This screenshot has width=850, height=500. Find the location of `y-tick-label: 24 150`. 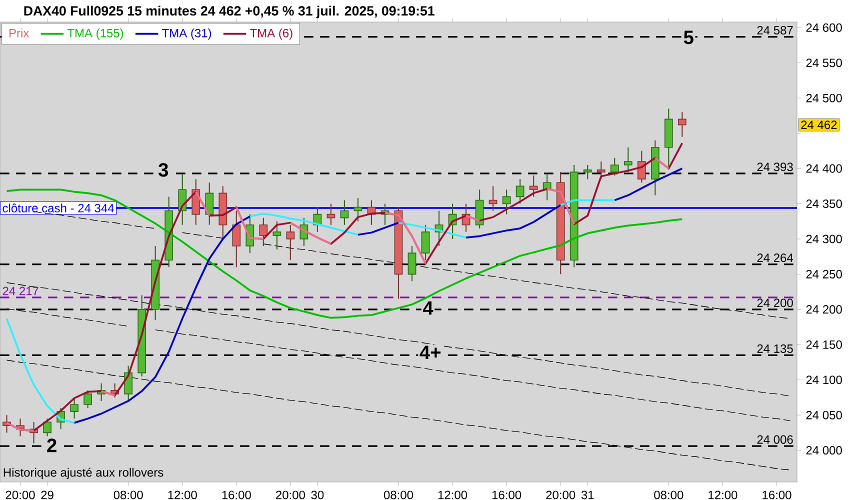

y-tick-label: 24 150 is located at coordinates (824, 344).